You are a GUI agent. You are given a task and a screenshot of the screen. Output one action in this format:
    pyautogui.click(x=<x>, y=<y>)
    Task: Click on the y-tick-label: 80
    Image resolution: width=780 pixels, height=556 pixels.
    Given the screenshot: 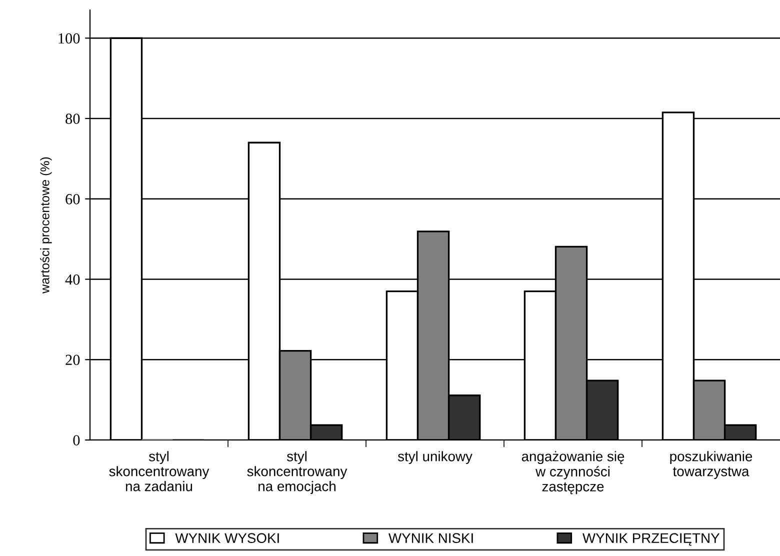 What is the action you would take?
    pyautogui.click(x=73, y=119)
    